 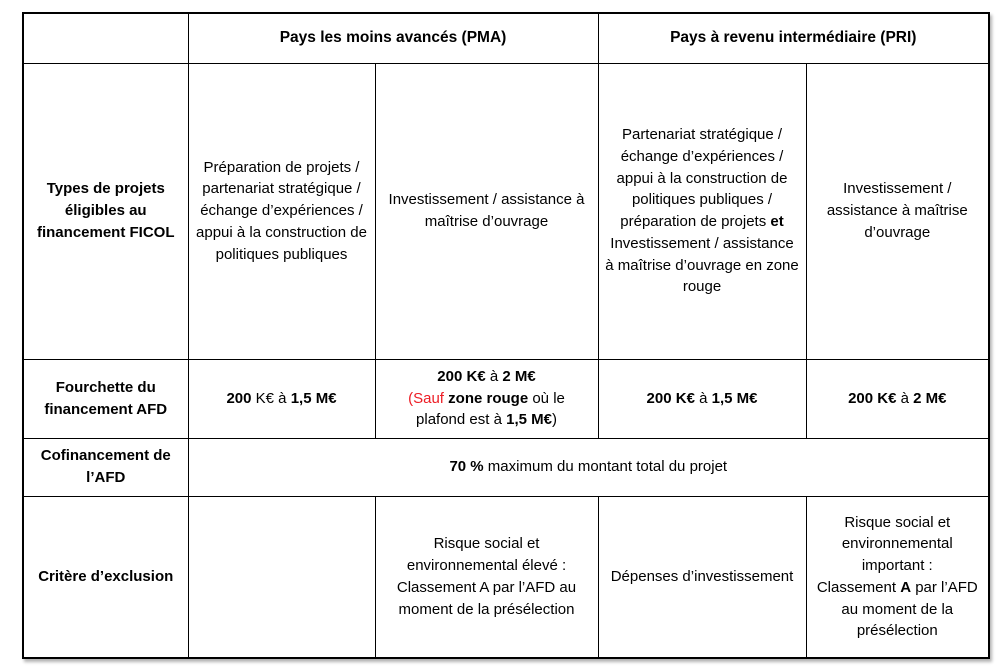 What do you see at coordinates (897, 398) in the screenshot?
I see `cell-fourchette-pri-2: 200 K€ à 2 M€` at bounding box center [897, 398].